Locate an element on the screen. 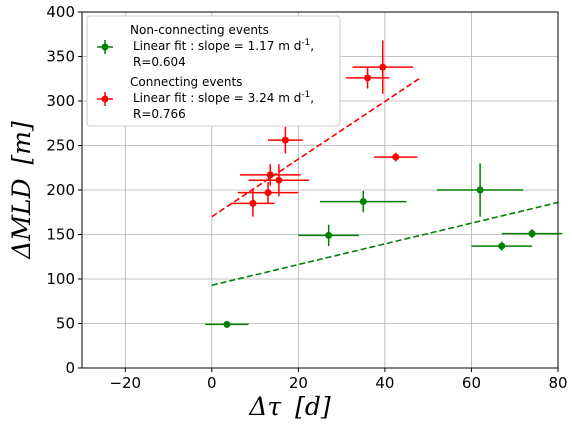 The width and height of the screenshot is (572, 425). legend-fit-connecting: Linear fit : slope = 3.24 m d-1, is located at coordinates (223, 97).